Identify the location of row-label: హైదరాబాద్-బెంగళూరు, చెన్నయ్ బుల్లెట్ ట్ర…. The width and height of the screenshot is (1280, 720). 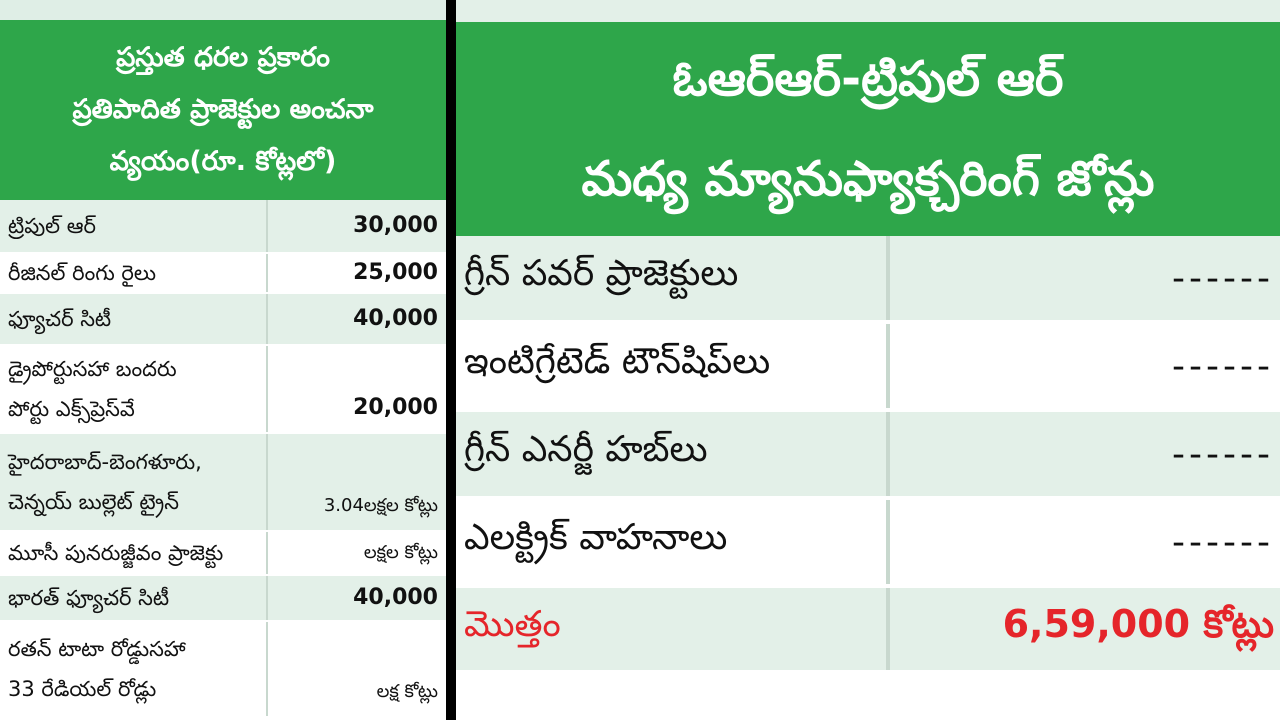
(134, 482).